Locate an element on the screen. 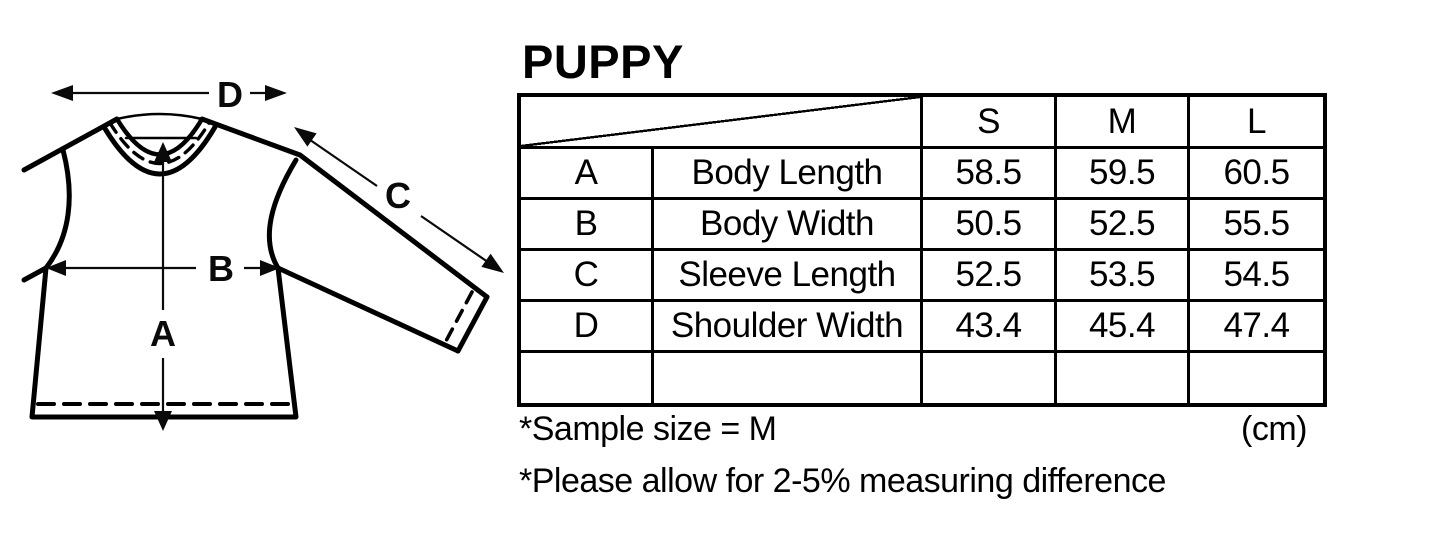 The height and width of the screenshot is (554, 1444). dim-label-b: B is located at coordinates (221, 268).